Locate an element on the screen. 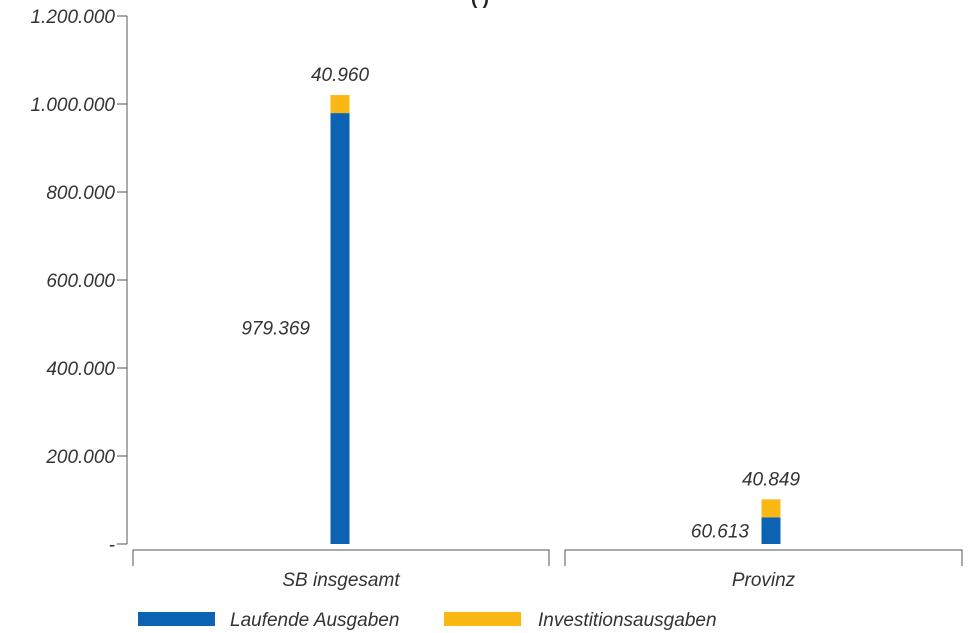  legend-swatch-laufende is located at coordinates (176, 619).